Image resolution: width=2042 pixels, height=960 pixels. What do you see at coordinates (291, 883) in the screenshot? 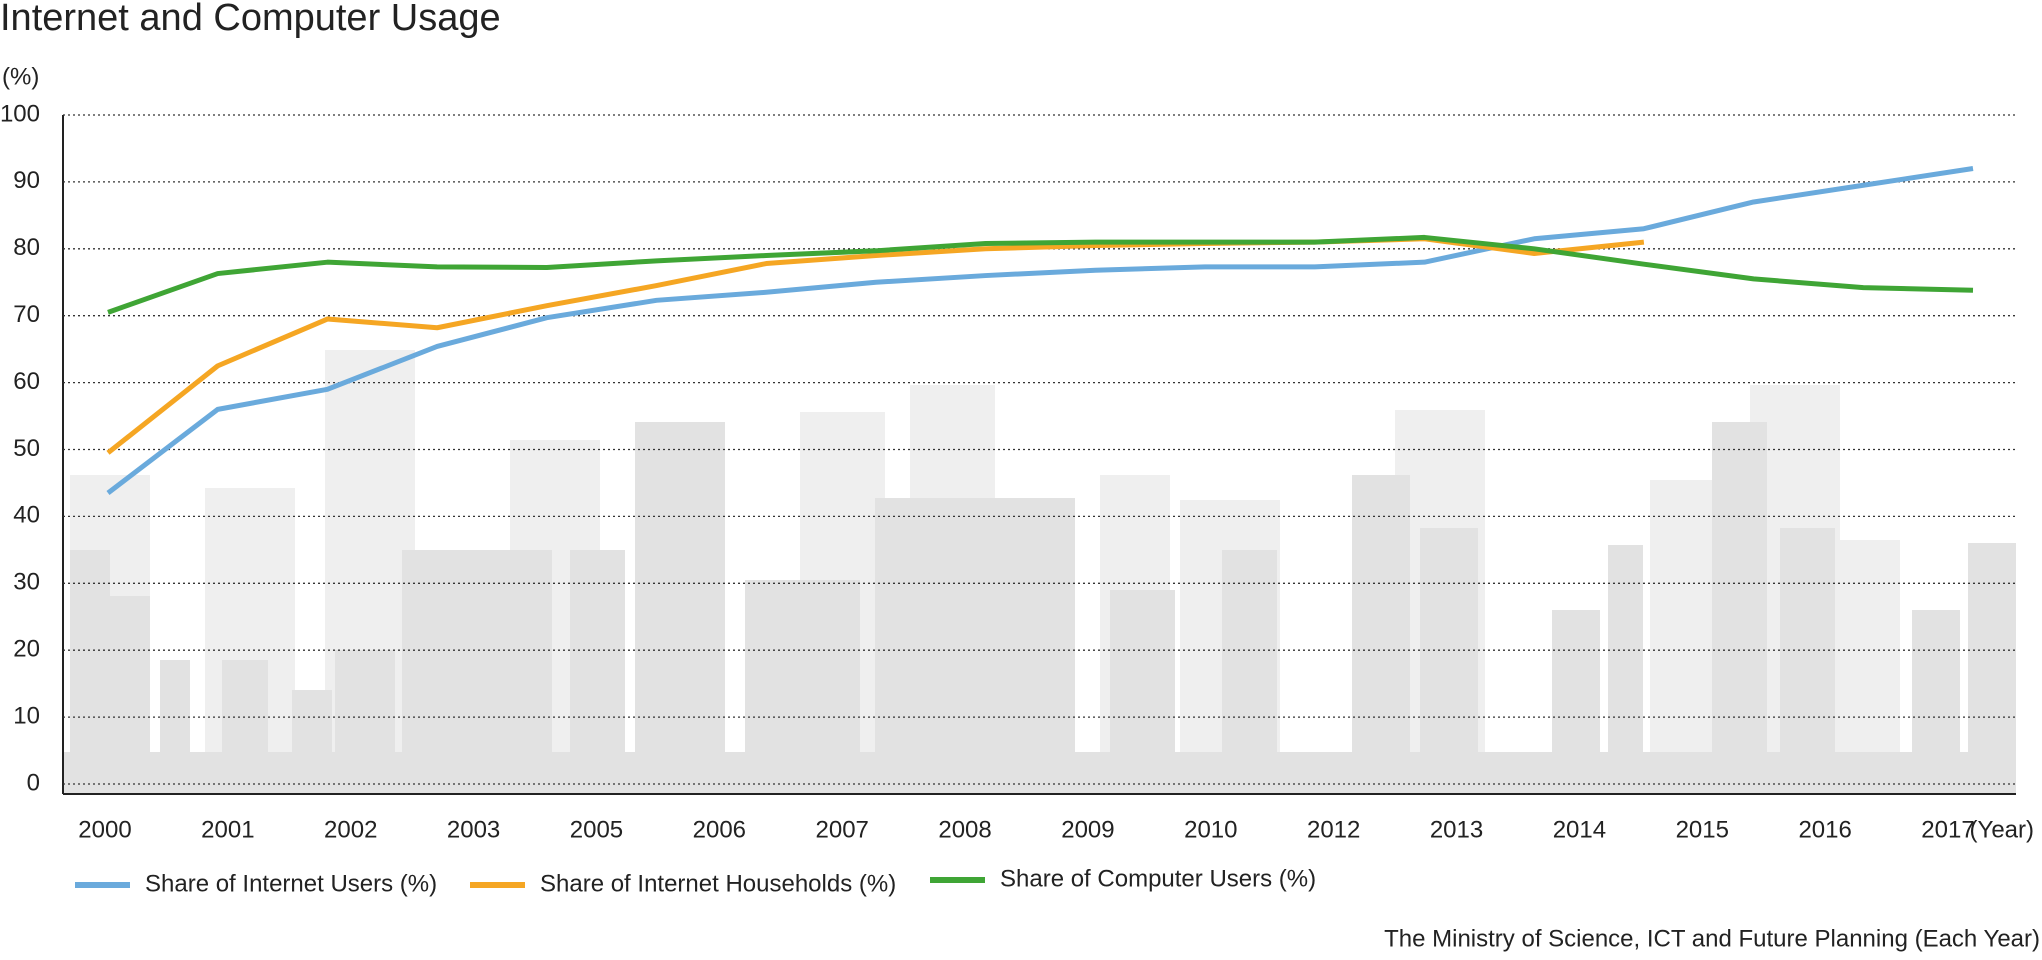
I see `legend-label: Share of Internet Users (%)` at bounding box center [291, 883].